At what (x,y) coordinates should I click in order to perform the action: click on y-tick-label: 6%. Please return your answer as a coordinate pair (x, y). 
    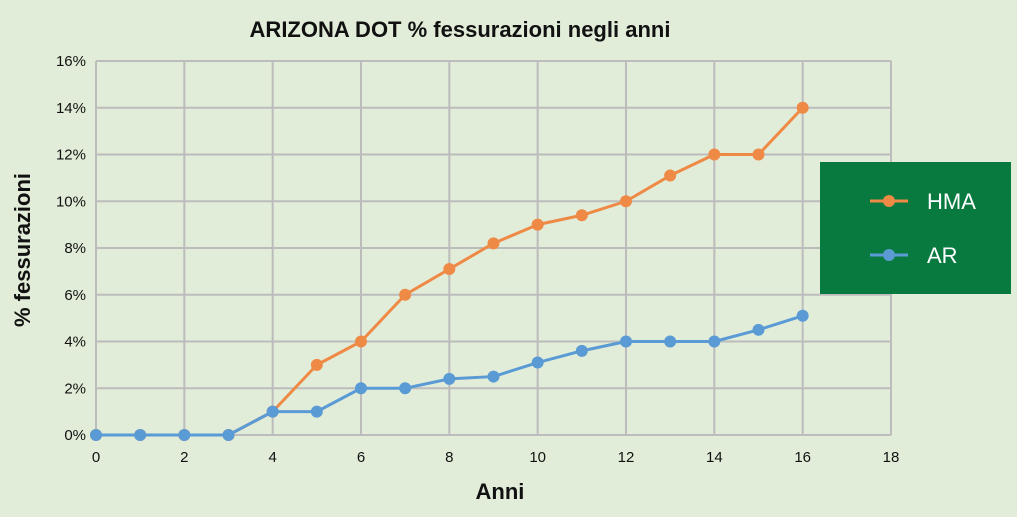
    Looking at the image, I should click on (75, 295).